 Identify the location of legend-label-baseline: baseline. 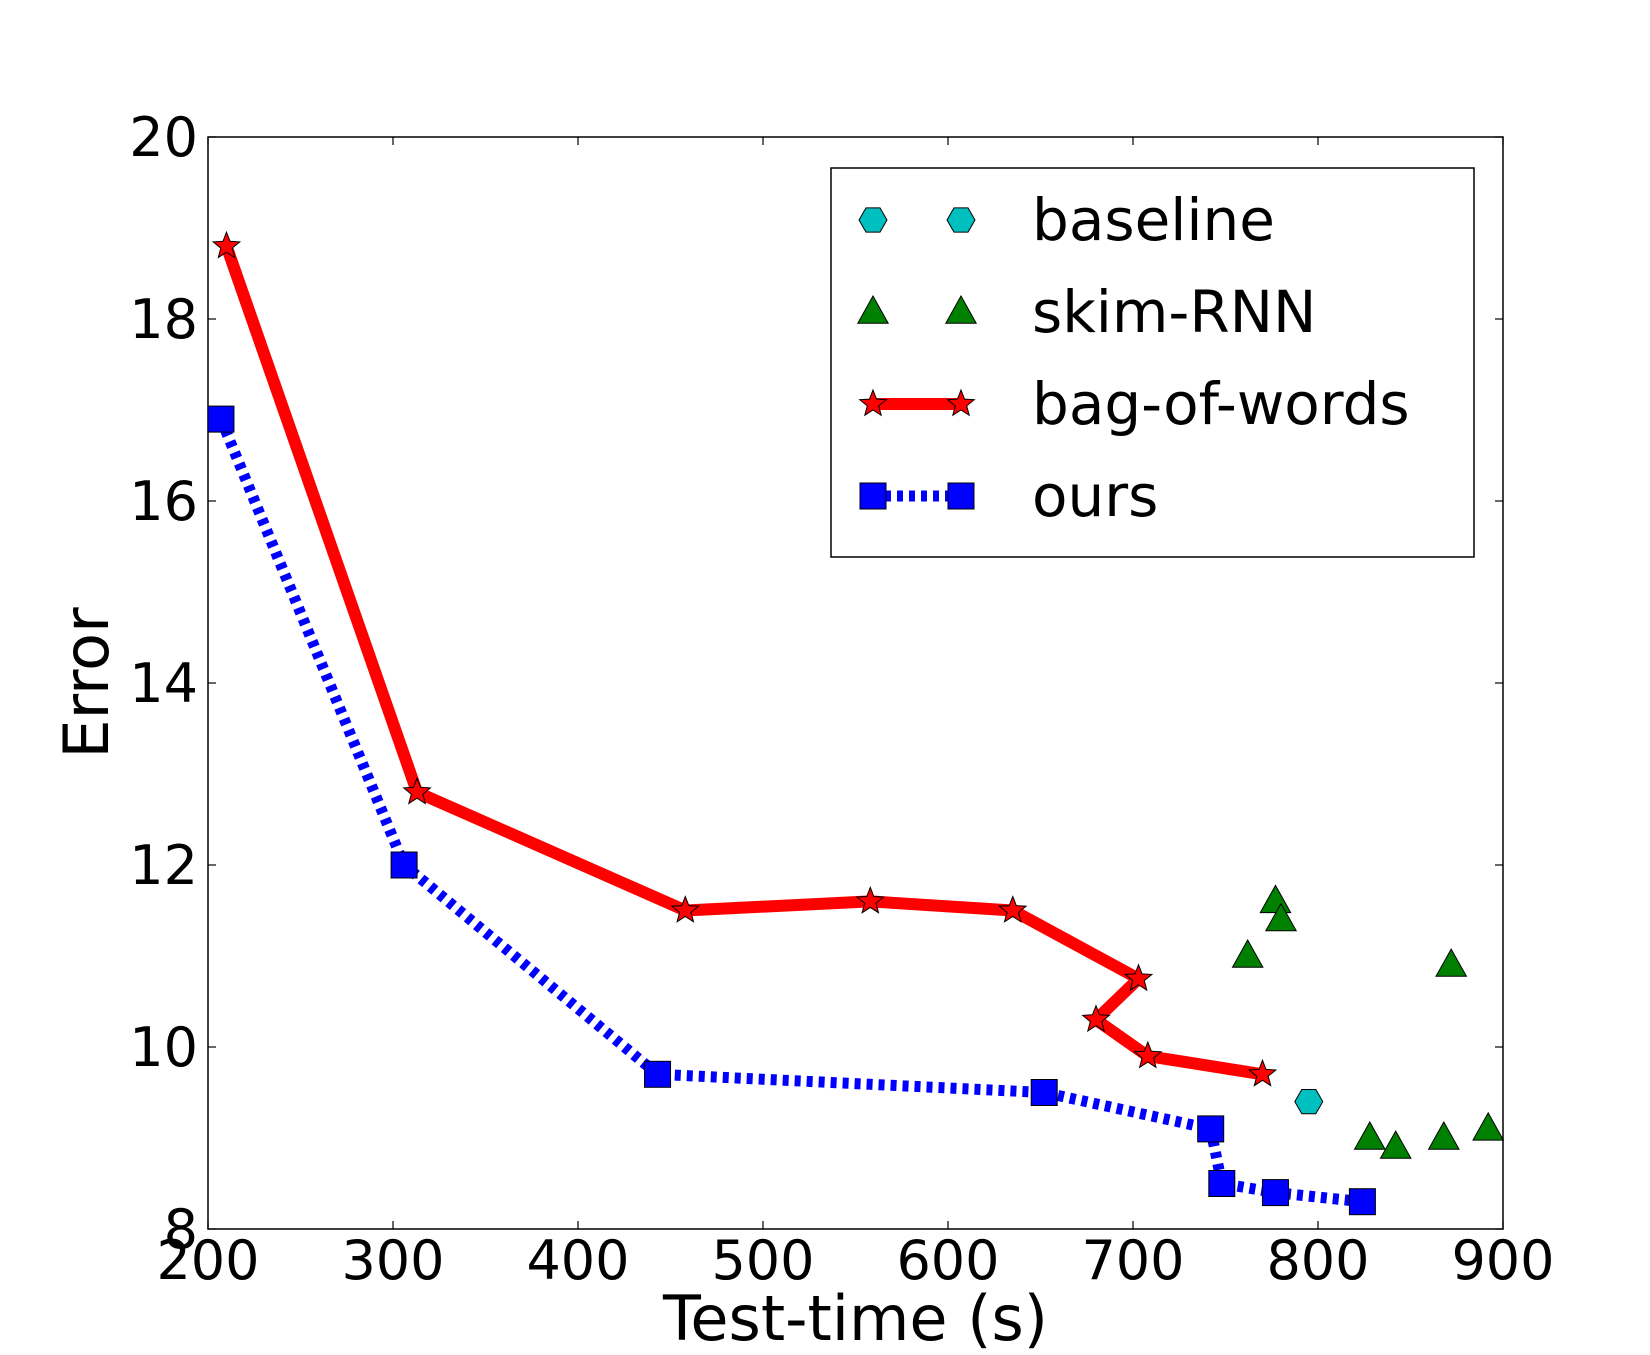
(1153, 220).